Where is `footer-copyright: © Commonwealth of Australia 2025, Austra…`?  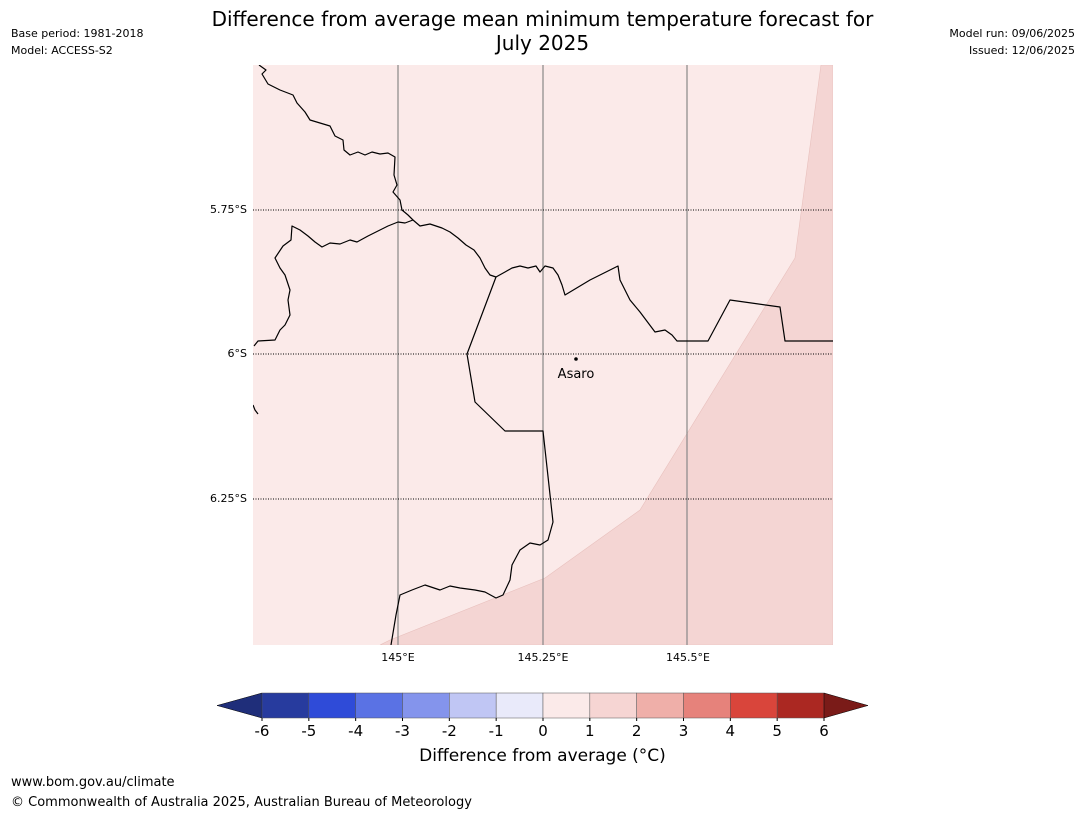 footer-copyright: © Commonwealth of Australia 2025, Austra… is located at coordinates (241, 802).